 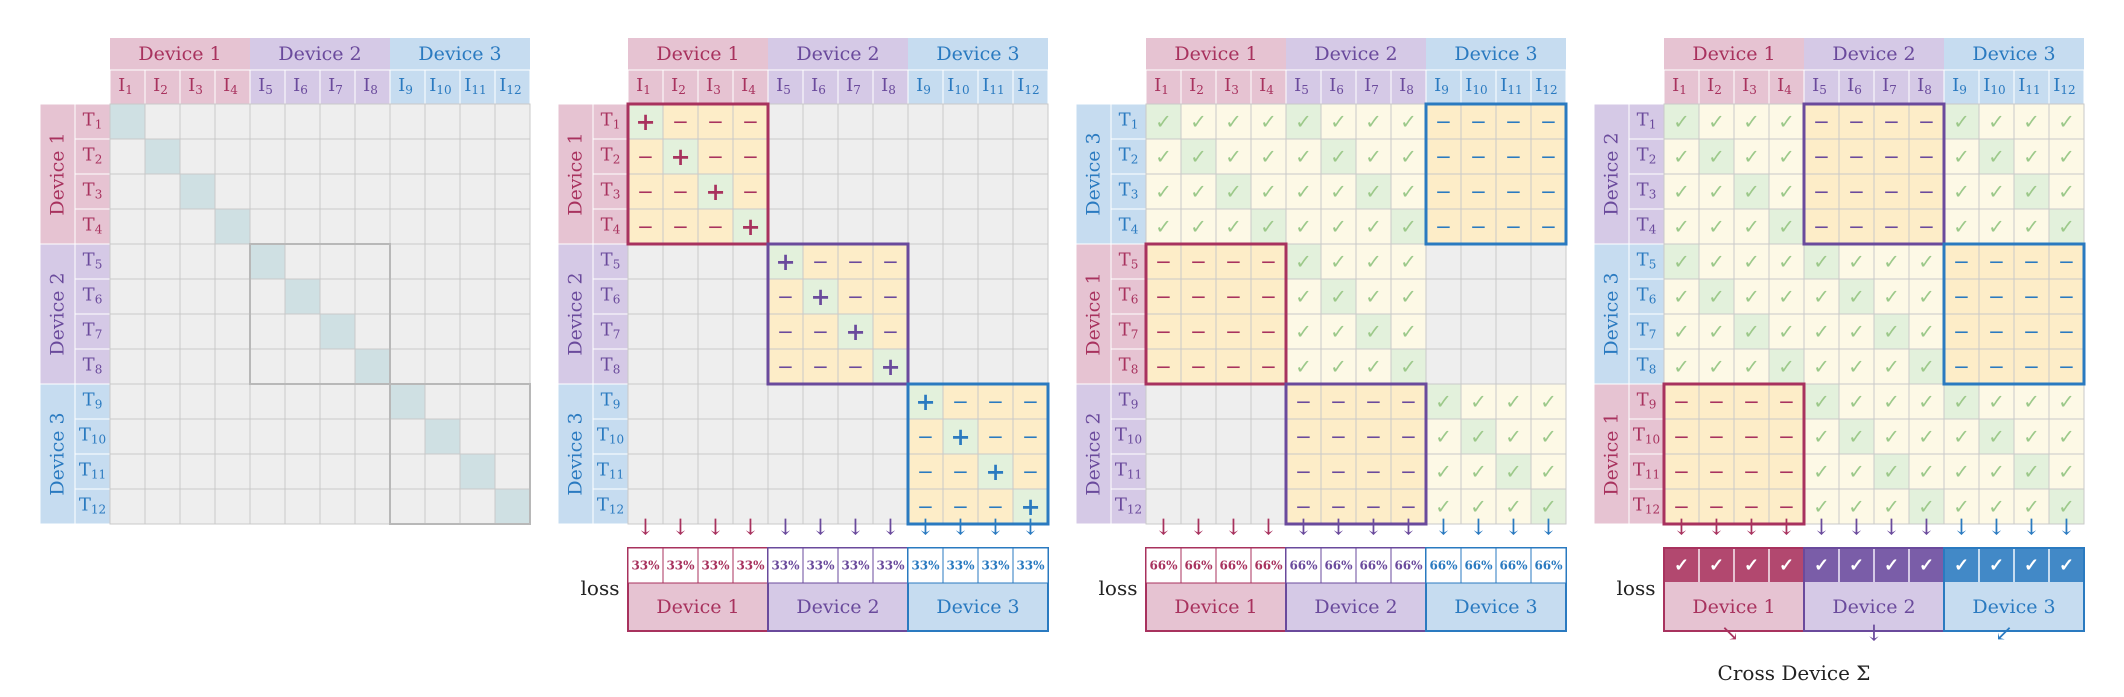 I want to click on text-label-2-letter: T, so click(x=89, y=154).